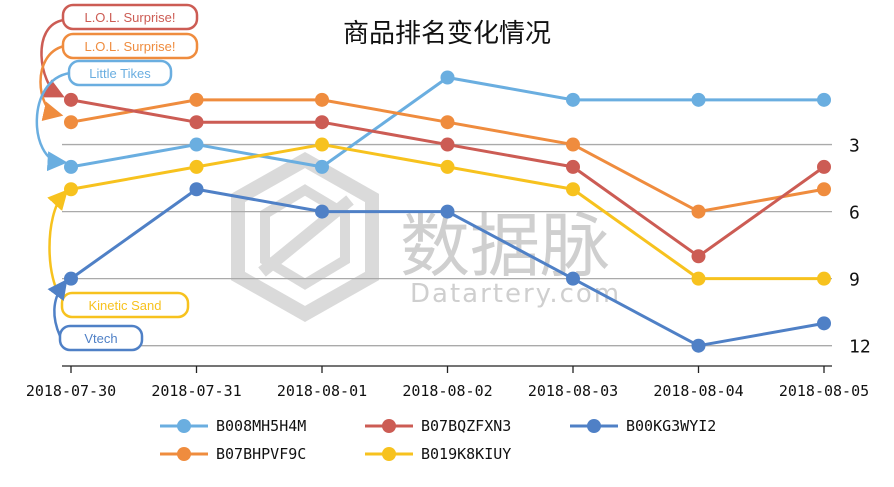 The height and width of the screenshot is (487, 894). I want to click on legend-label: B07BHPVF9C, so click(261, 454).